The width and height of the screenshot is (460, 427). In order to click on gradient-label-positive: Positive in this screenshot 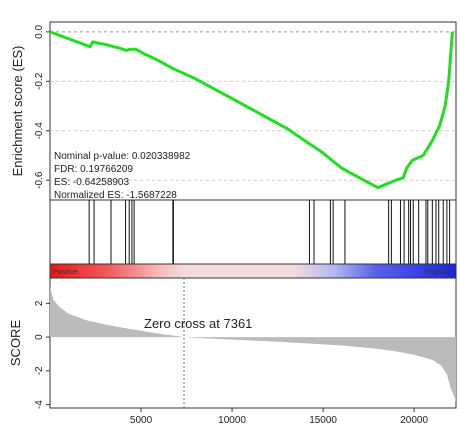, I will do `click(65, 272)`.